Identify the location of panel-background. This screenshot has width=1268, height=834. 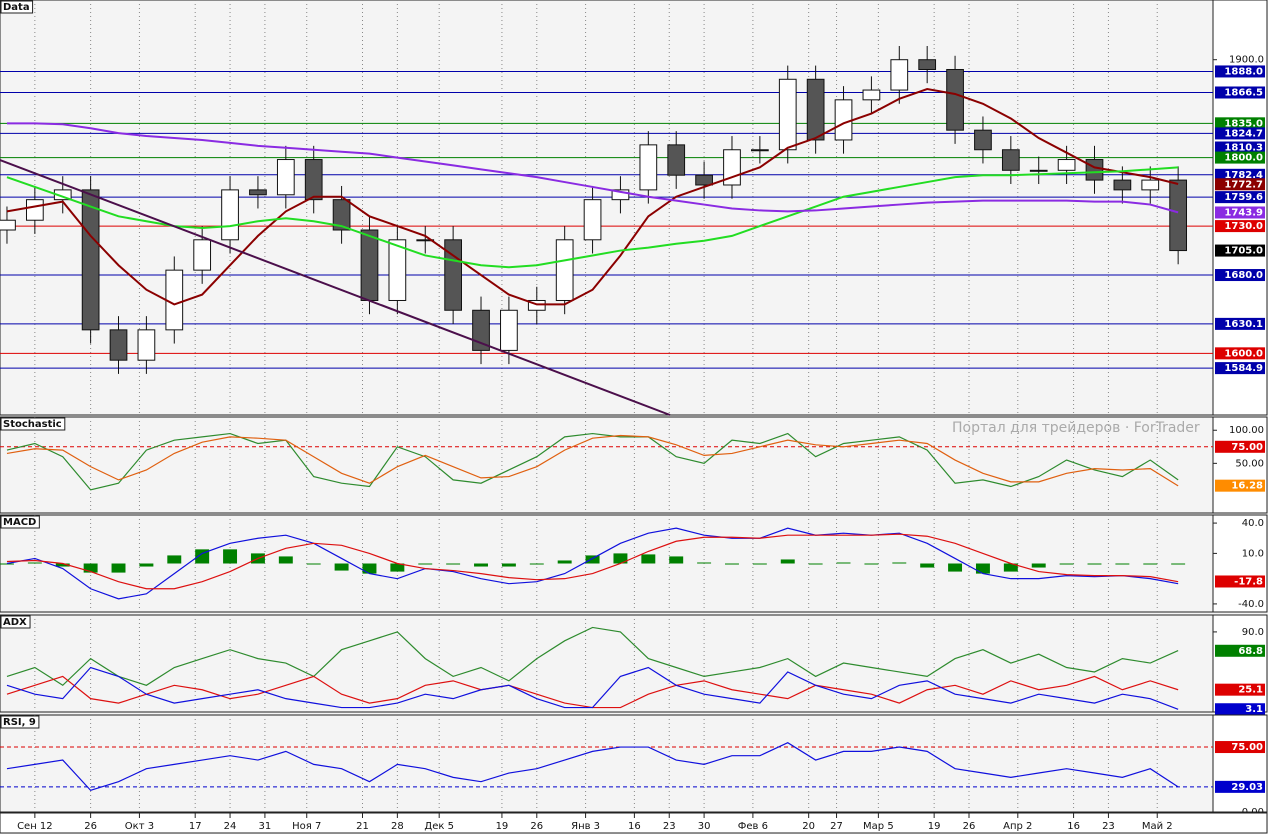
(607, 563).